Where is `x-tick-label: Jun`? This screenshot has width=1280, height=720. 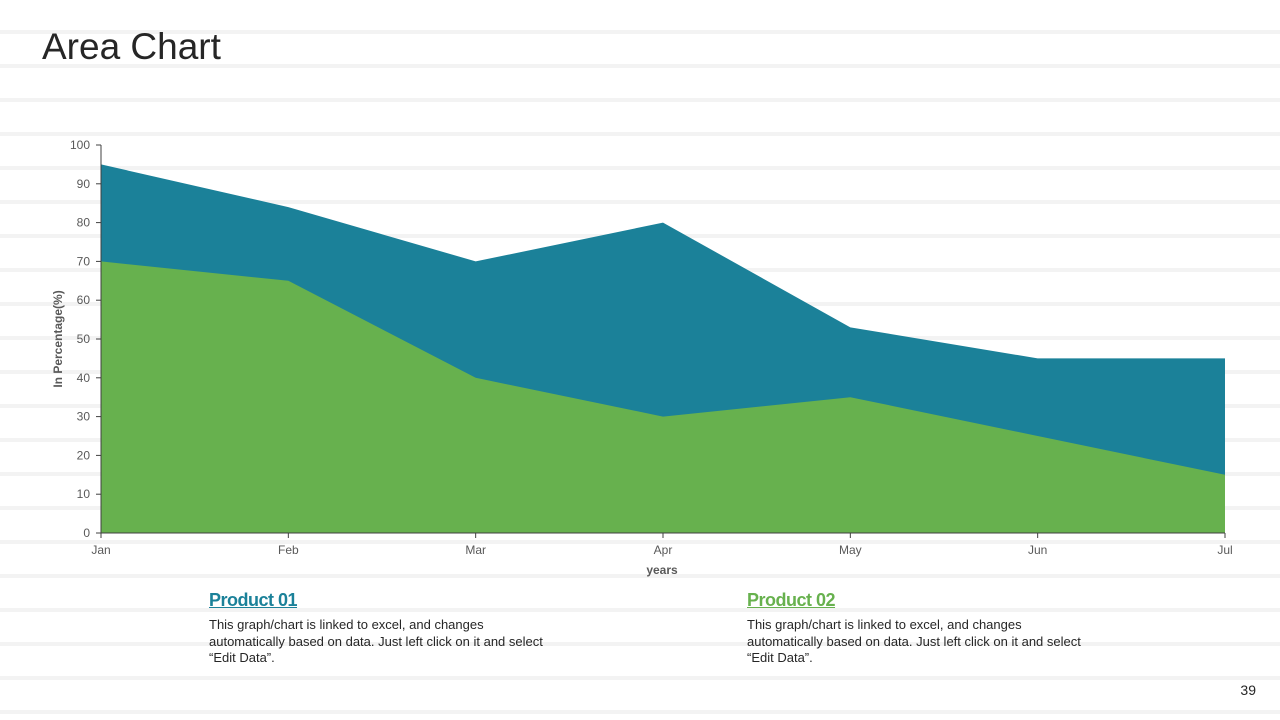
x-tick-label: Jun is located at coordinates (1037, 550).